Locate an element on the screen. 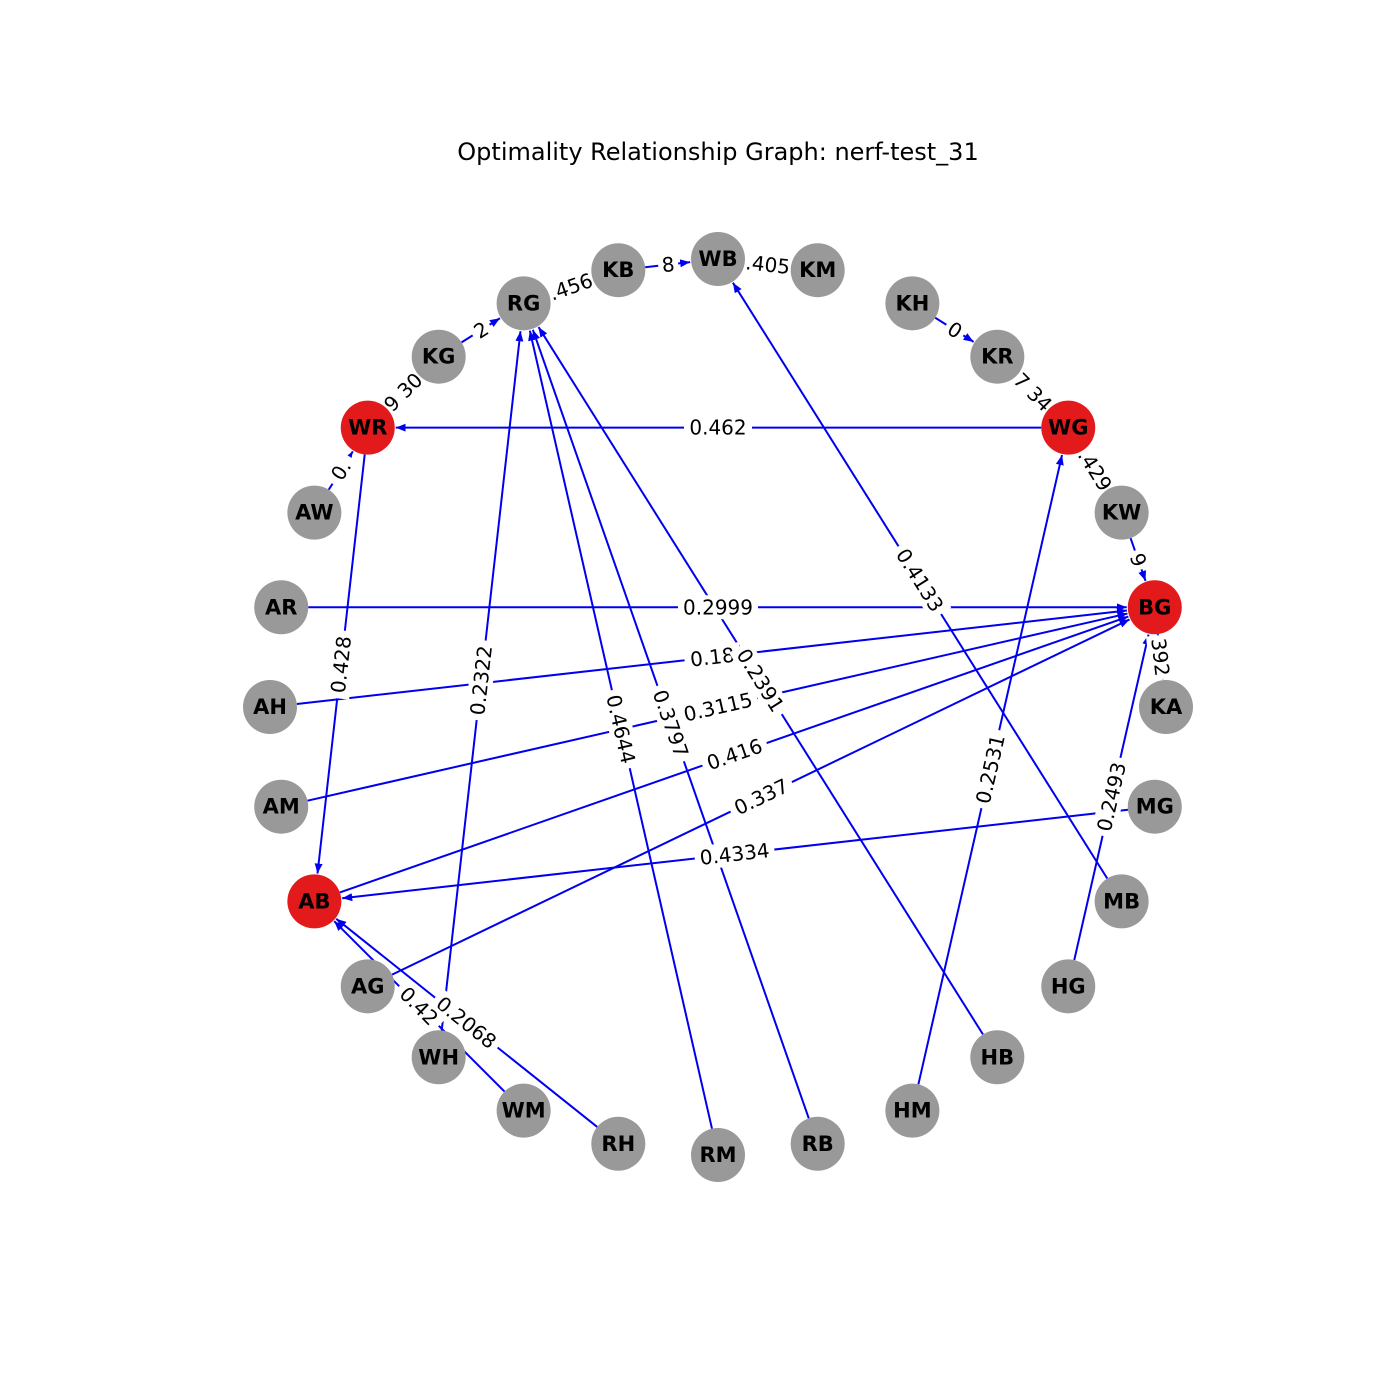 Image resolution: width=1400 pixels, height=1400 pixels. node-rm: RM is located at coordinates (718, 1155).